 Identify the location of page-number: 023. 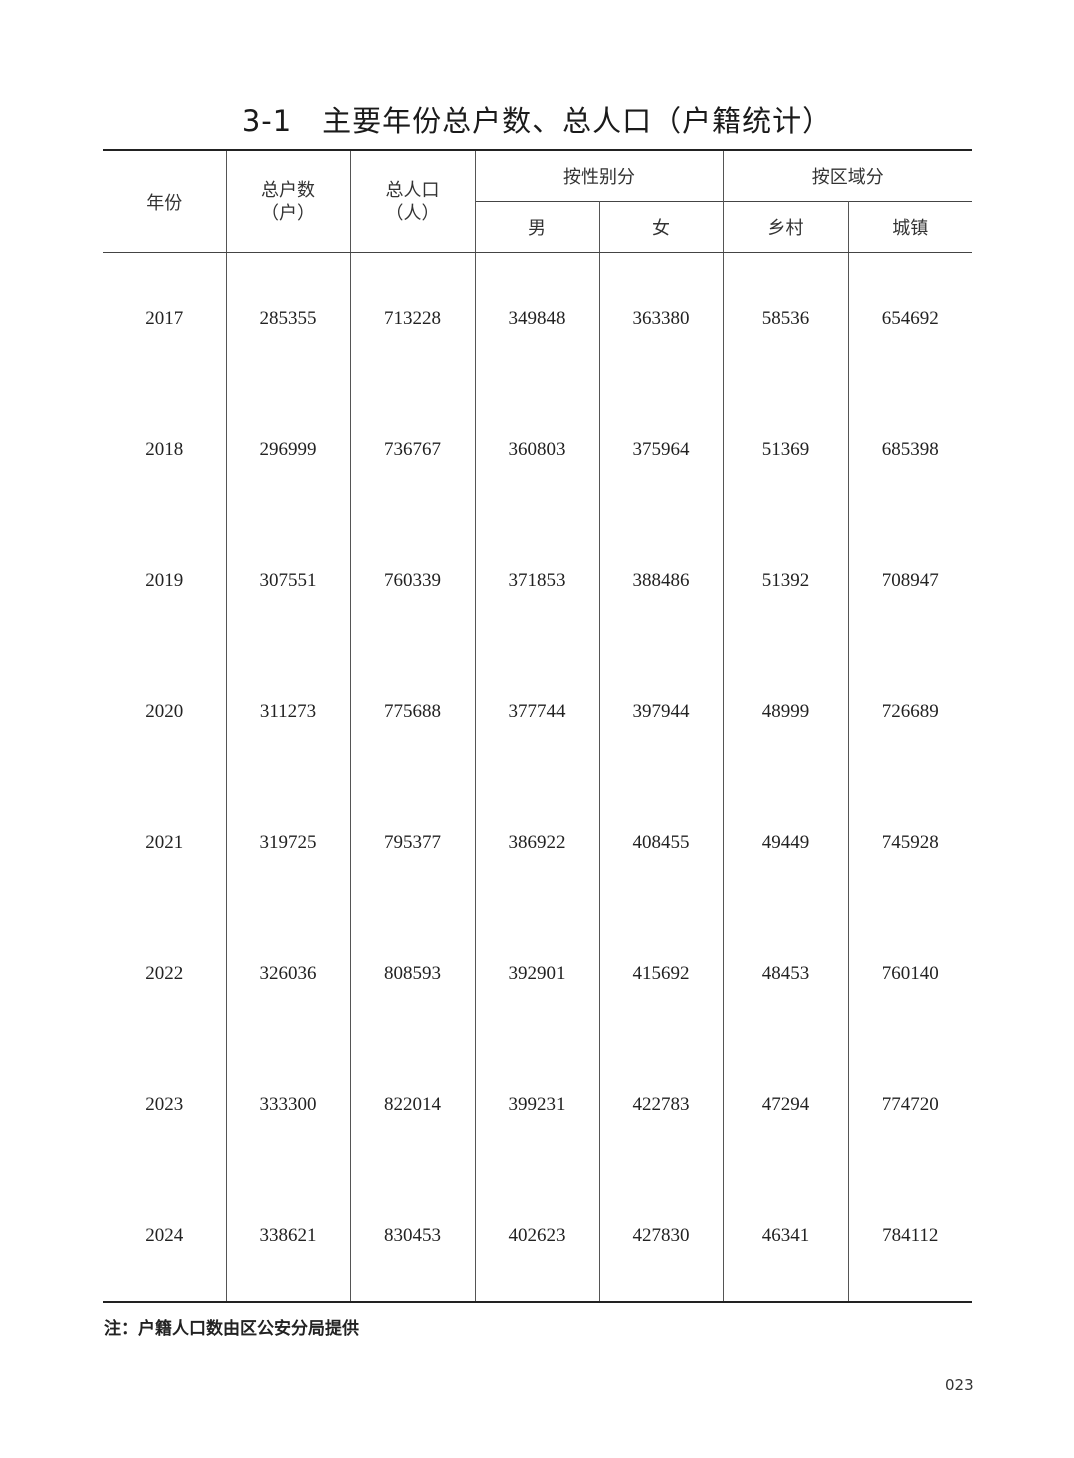
(959, 1385).